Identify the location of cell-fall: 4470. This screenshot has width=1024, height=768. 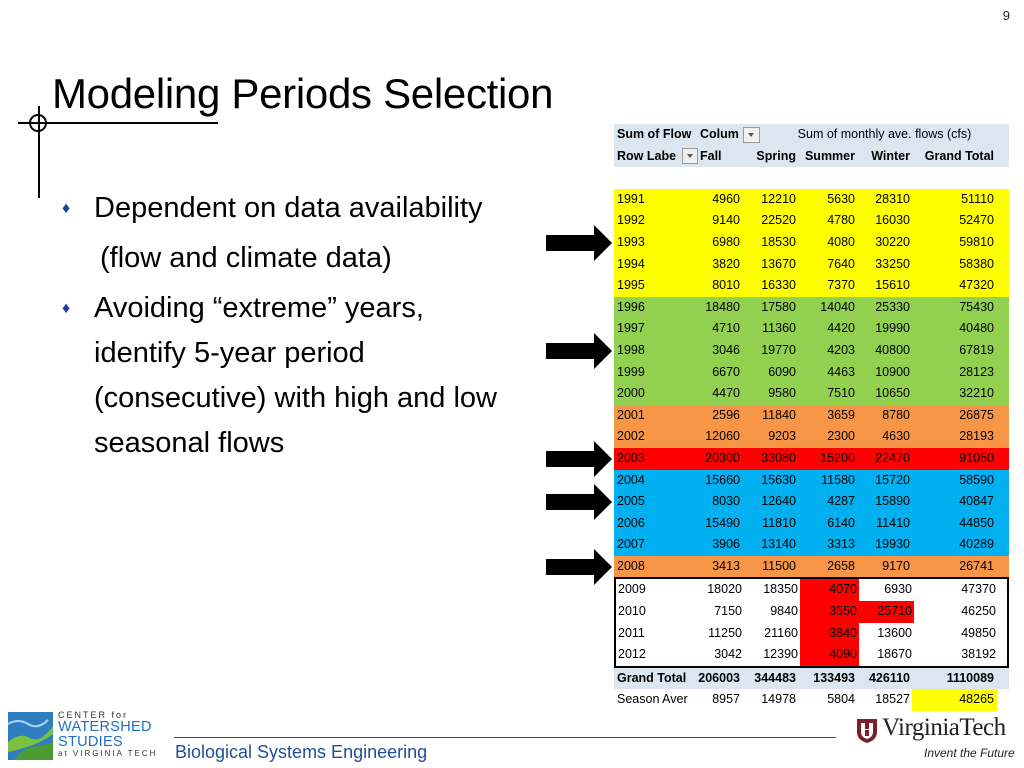
(726, 393).